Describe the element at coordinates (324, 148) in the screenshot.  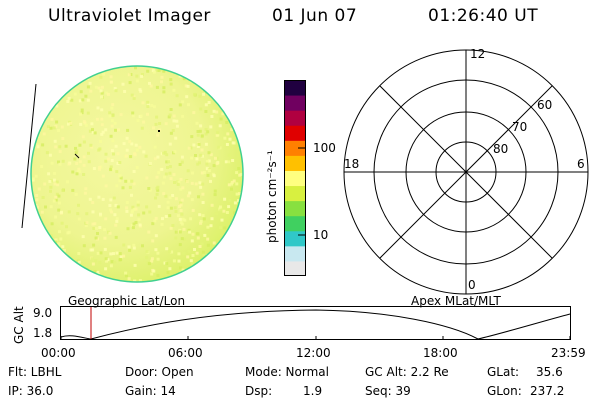
I see `colorbar-tick-100: 100` at that location.